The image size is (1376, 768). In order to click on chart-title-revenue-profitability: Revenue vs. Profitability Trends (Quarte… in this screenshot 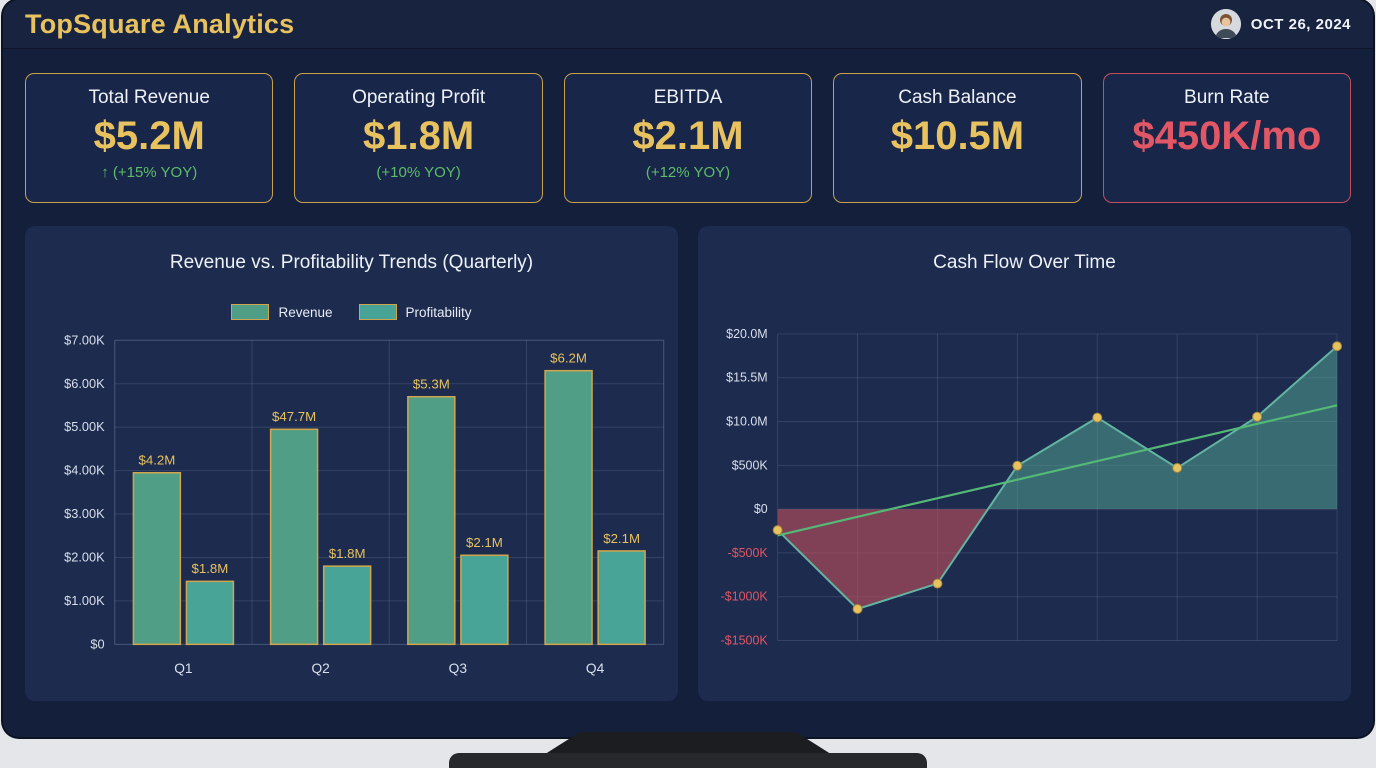, I will do `click(351, 262)`.